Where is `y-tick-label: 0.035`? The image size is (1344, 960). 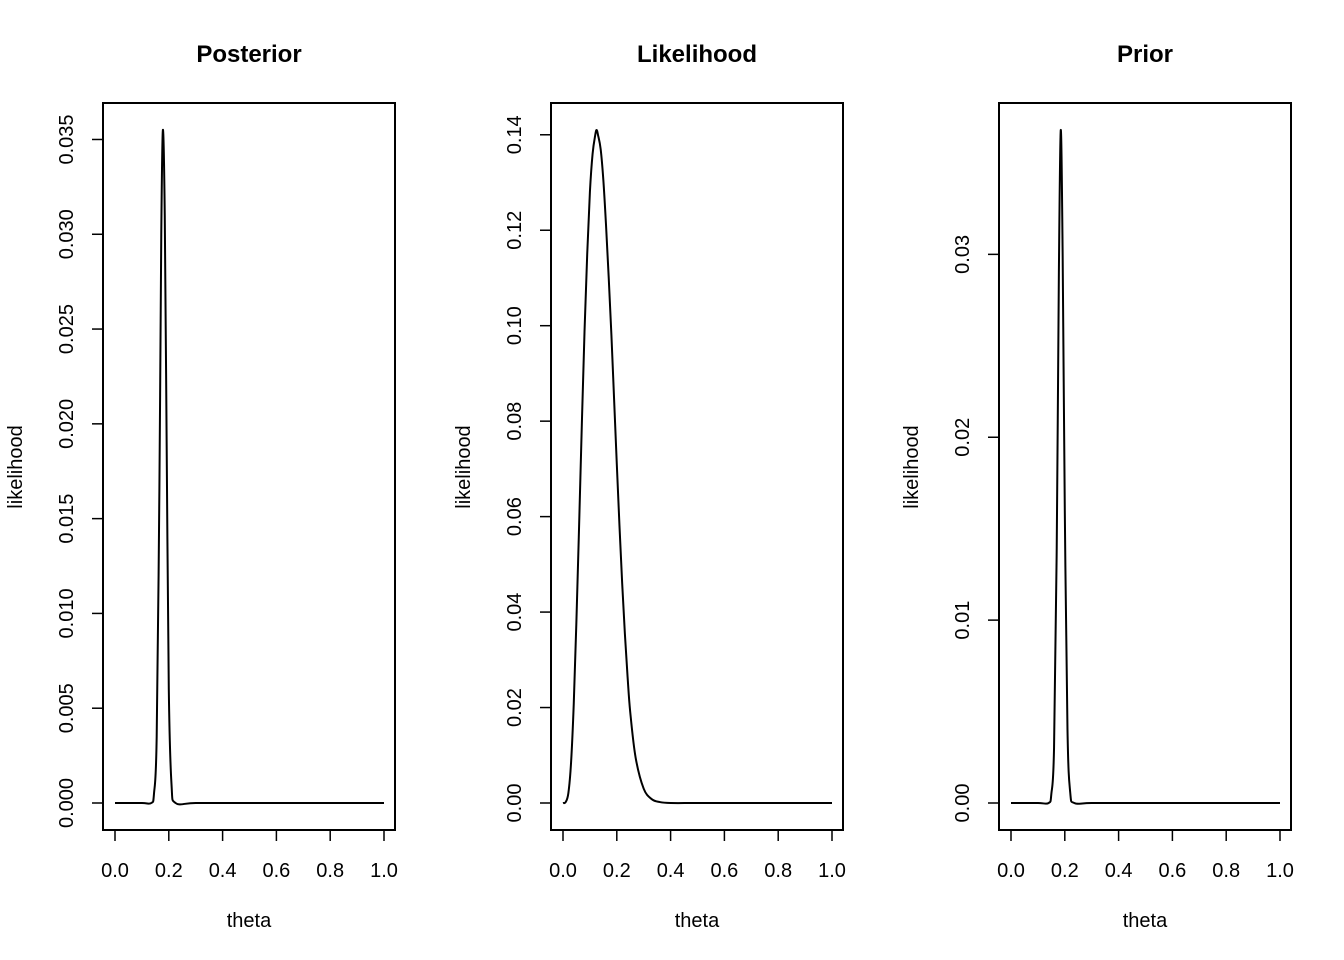 y-tick-label: 0.035 is located at coordinates (67, 139).